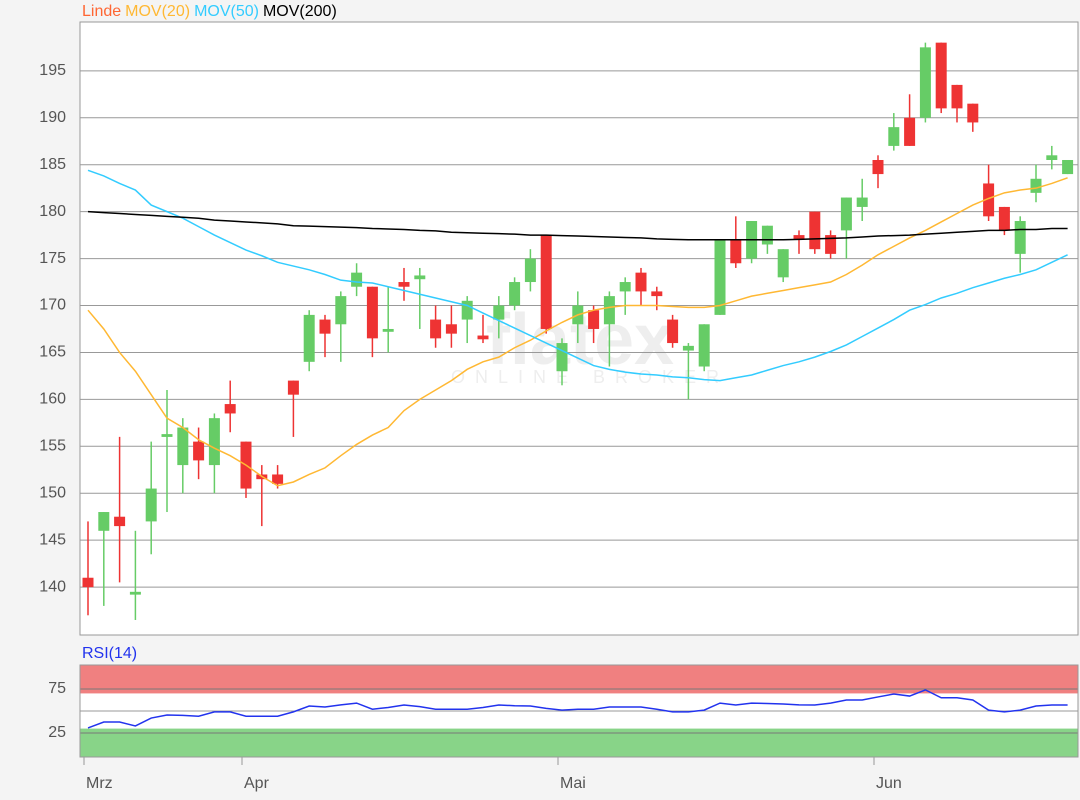 The width and height of the screenshot is (1080, 800). Describe the element at coordinates (109, 653) in the screenshot. I see `rsi-label: RSI(14)` at that location.